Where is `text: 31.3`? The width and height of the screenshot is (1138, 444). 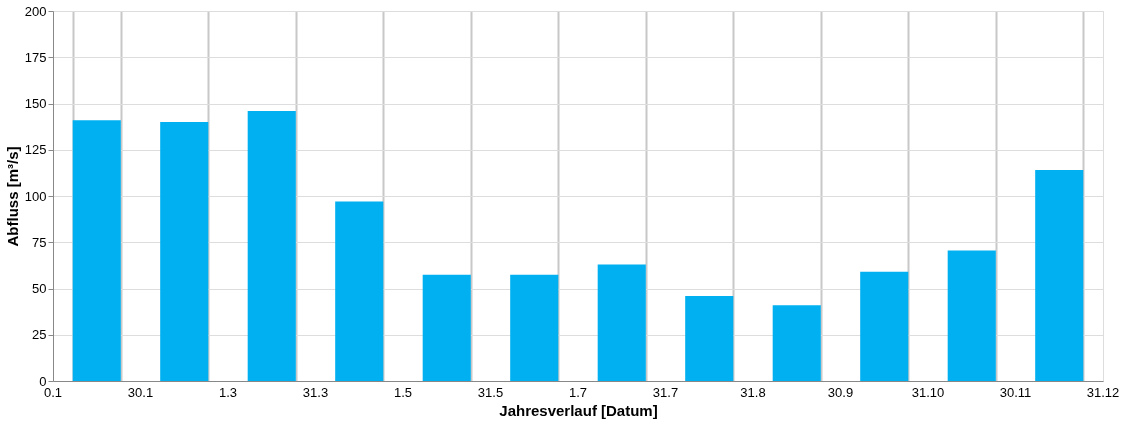 text: 31.3 is located at coordinates (315, 392).